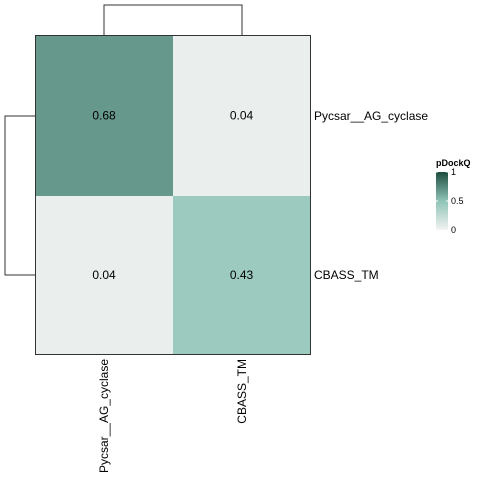  What do you see at coordinates (442, 201) in the screenshot?
I see `legend-colorbar` at bounding box center [442, 201].